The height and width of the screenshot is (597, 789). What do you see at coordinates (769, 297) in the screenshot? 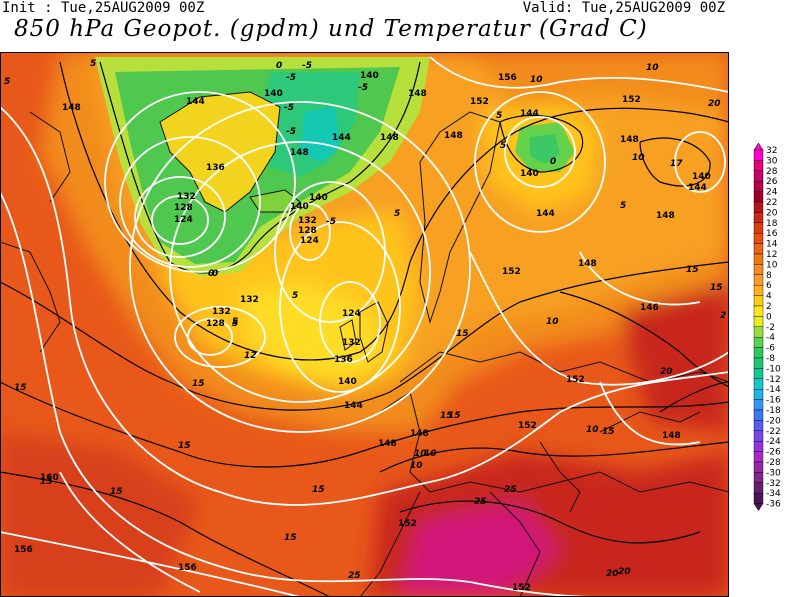
I see `scale-tick-label: 4` at bounding box center [769, 297].